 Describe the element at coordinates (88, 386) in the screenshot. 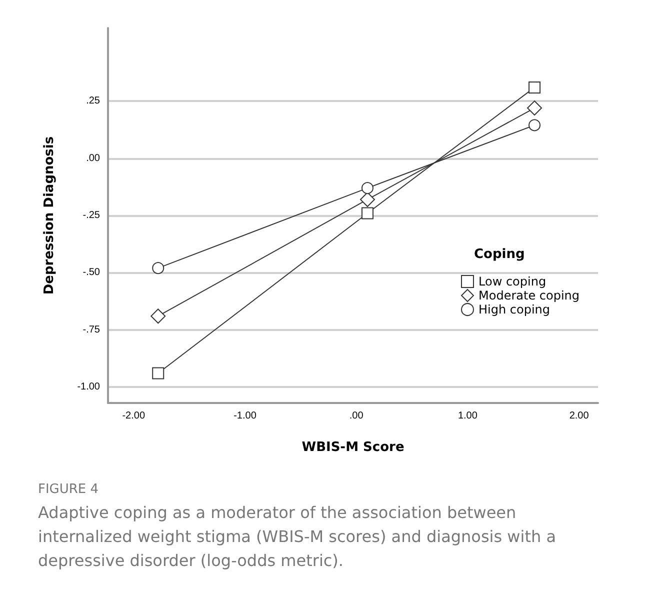

I see `y-tick-label: -1.00` at that location.